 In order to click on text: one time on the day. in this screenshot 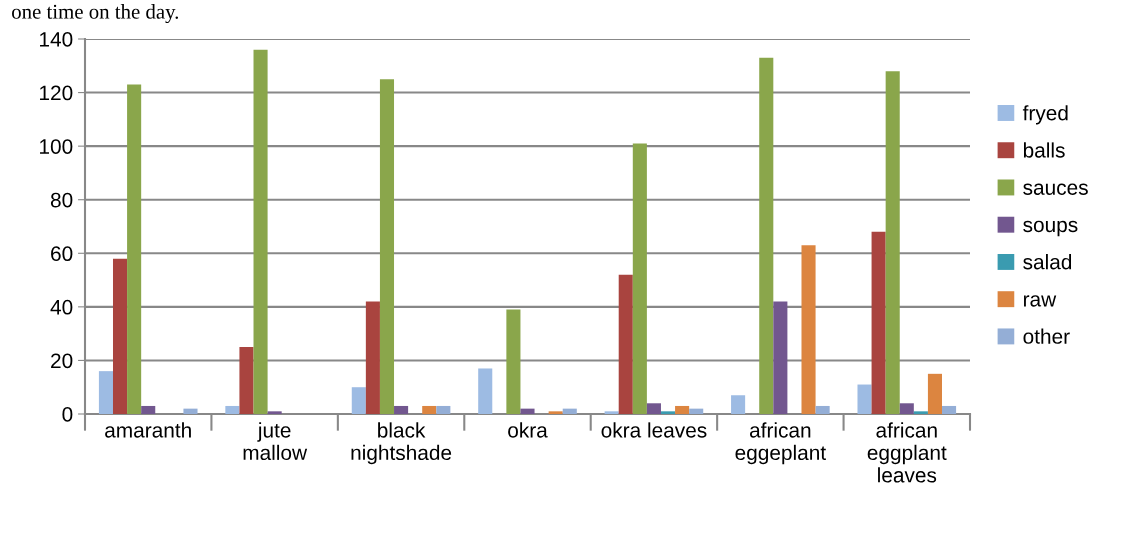, I will do `click(95, 14)`.